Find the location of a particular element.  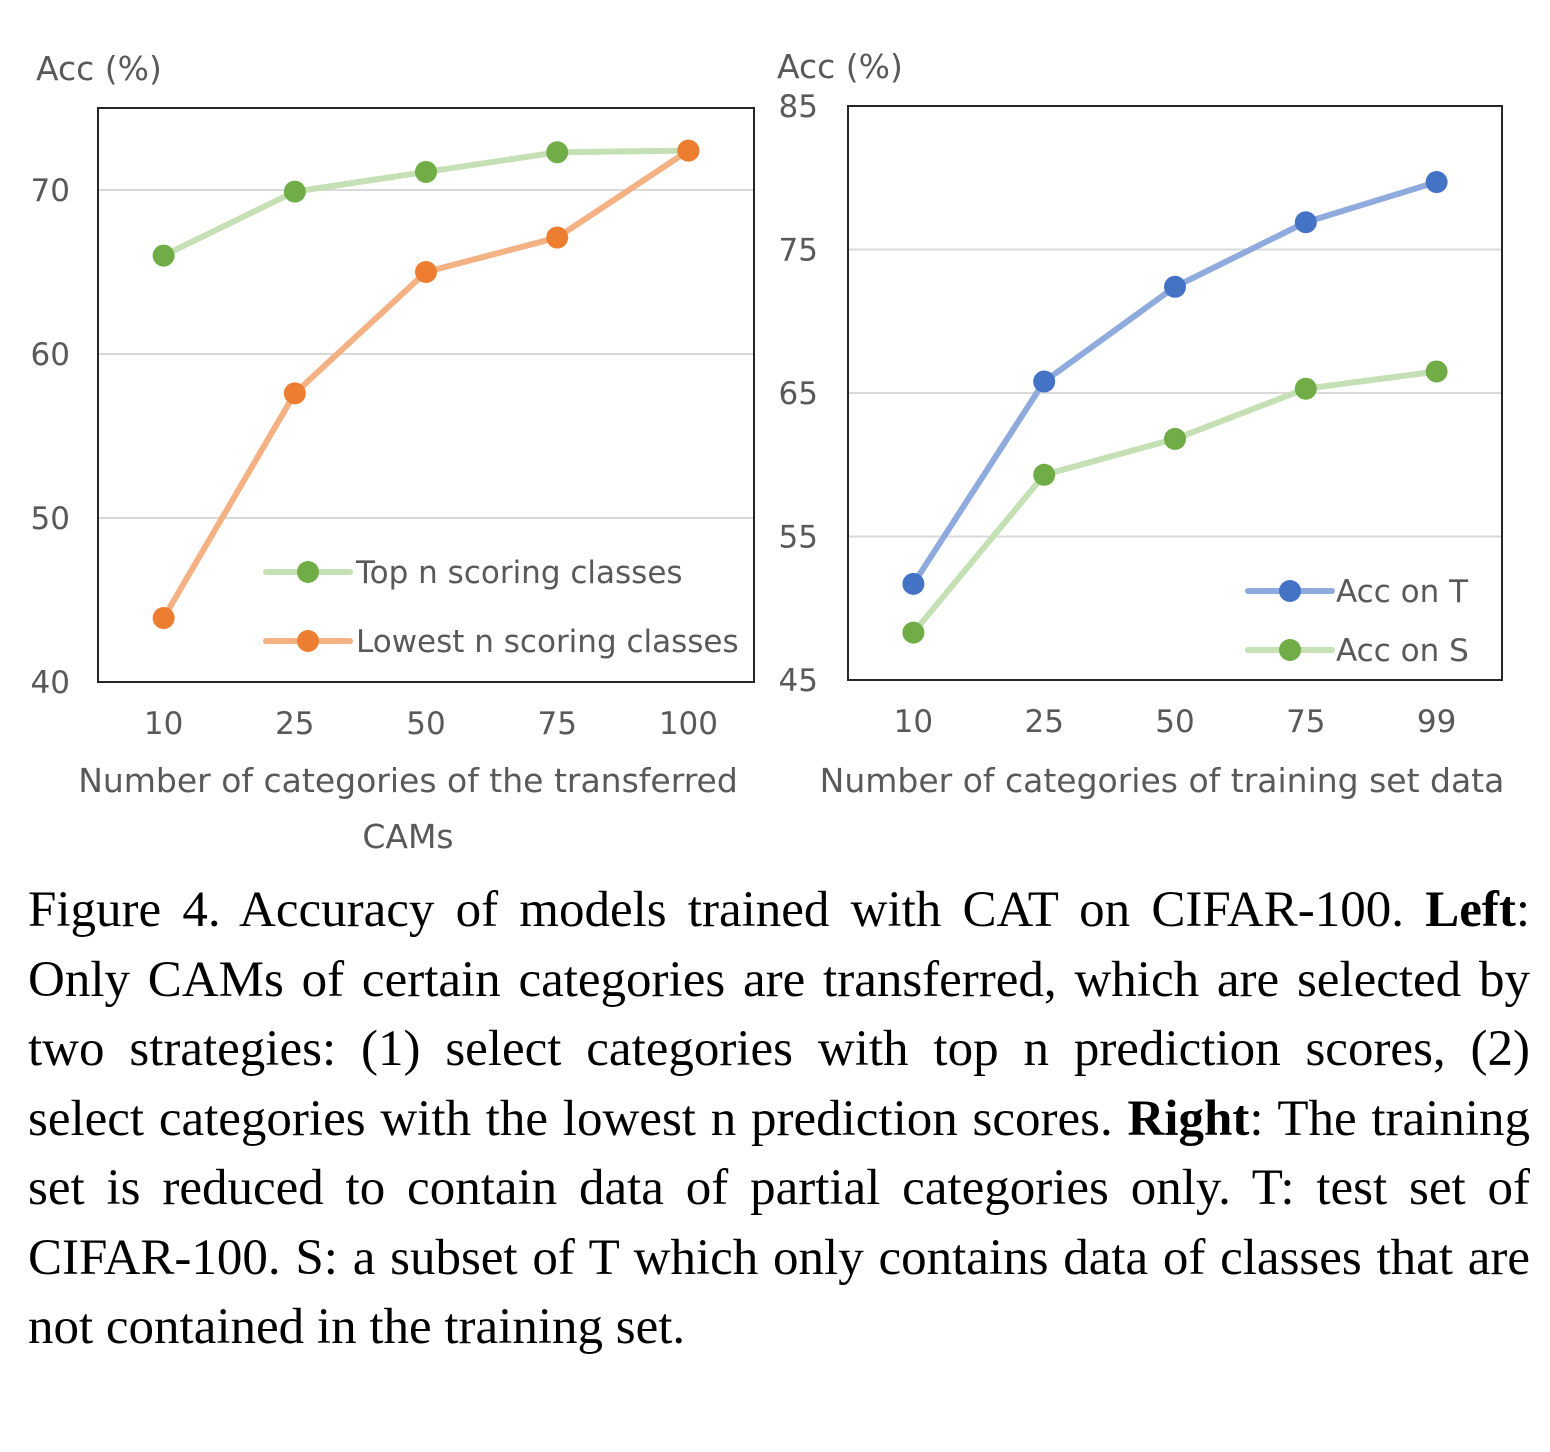

caption-right-label: Right is located at coordinates (1188, 1118).